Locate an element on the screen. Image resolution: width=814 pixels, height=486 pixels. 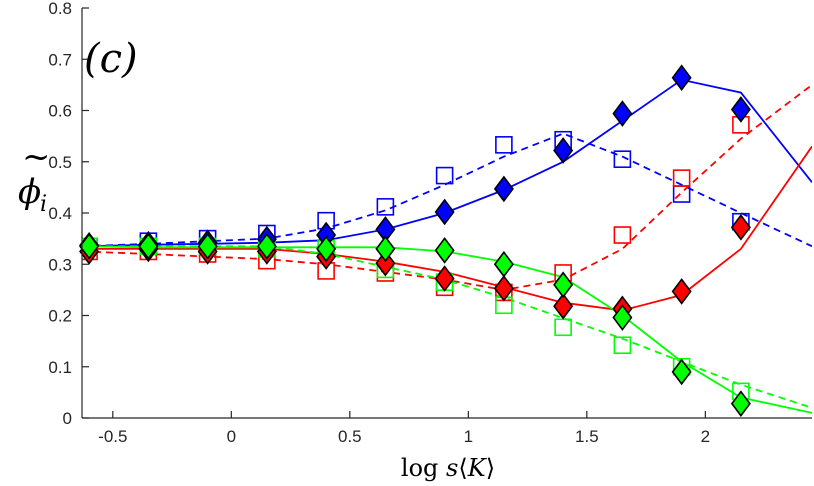
y-label-phi: ϕ is located at coordinates (29, 192).